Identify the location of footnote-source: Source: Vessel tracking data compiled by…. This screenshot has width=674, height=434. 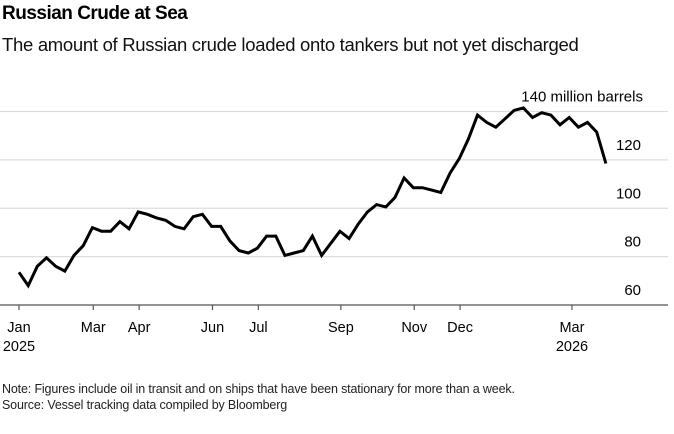
(145, 405).